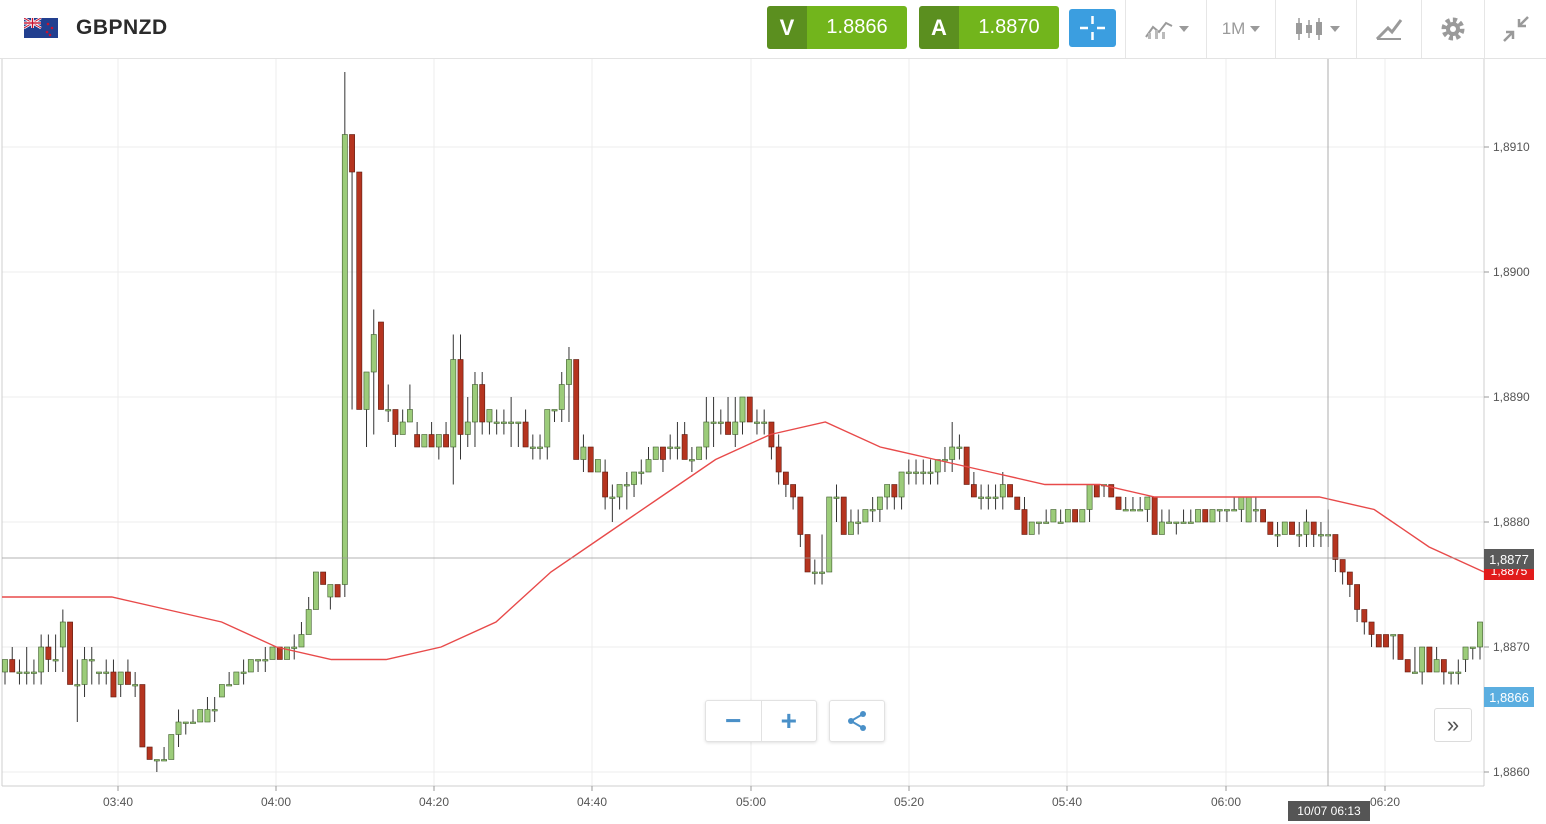  What do you see at coordinates (122, 27) in the screenshot?
I see `symbol-title: GBPNZD` at bounding box center [122, 27].